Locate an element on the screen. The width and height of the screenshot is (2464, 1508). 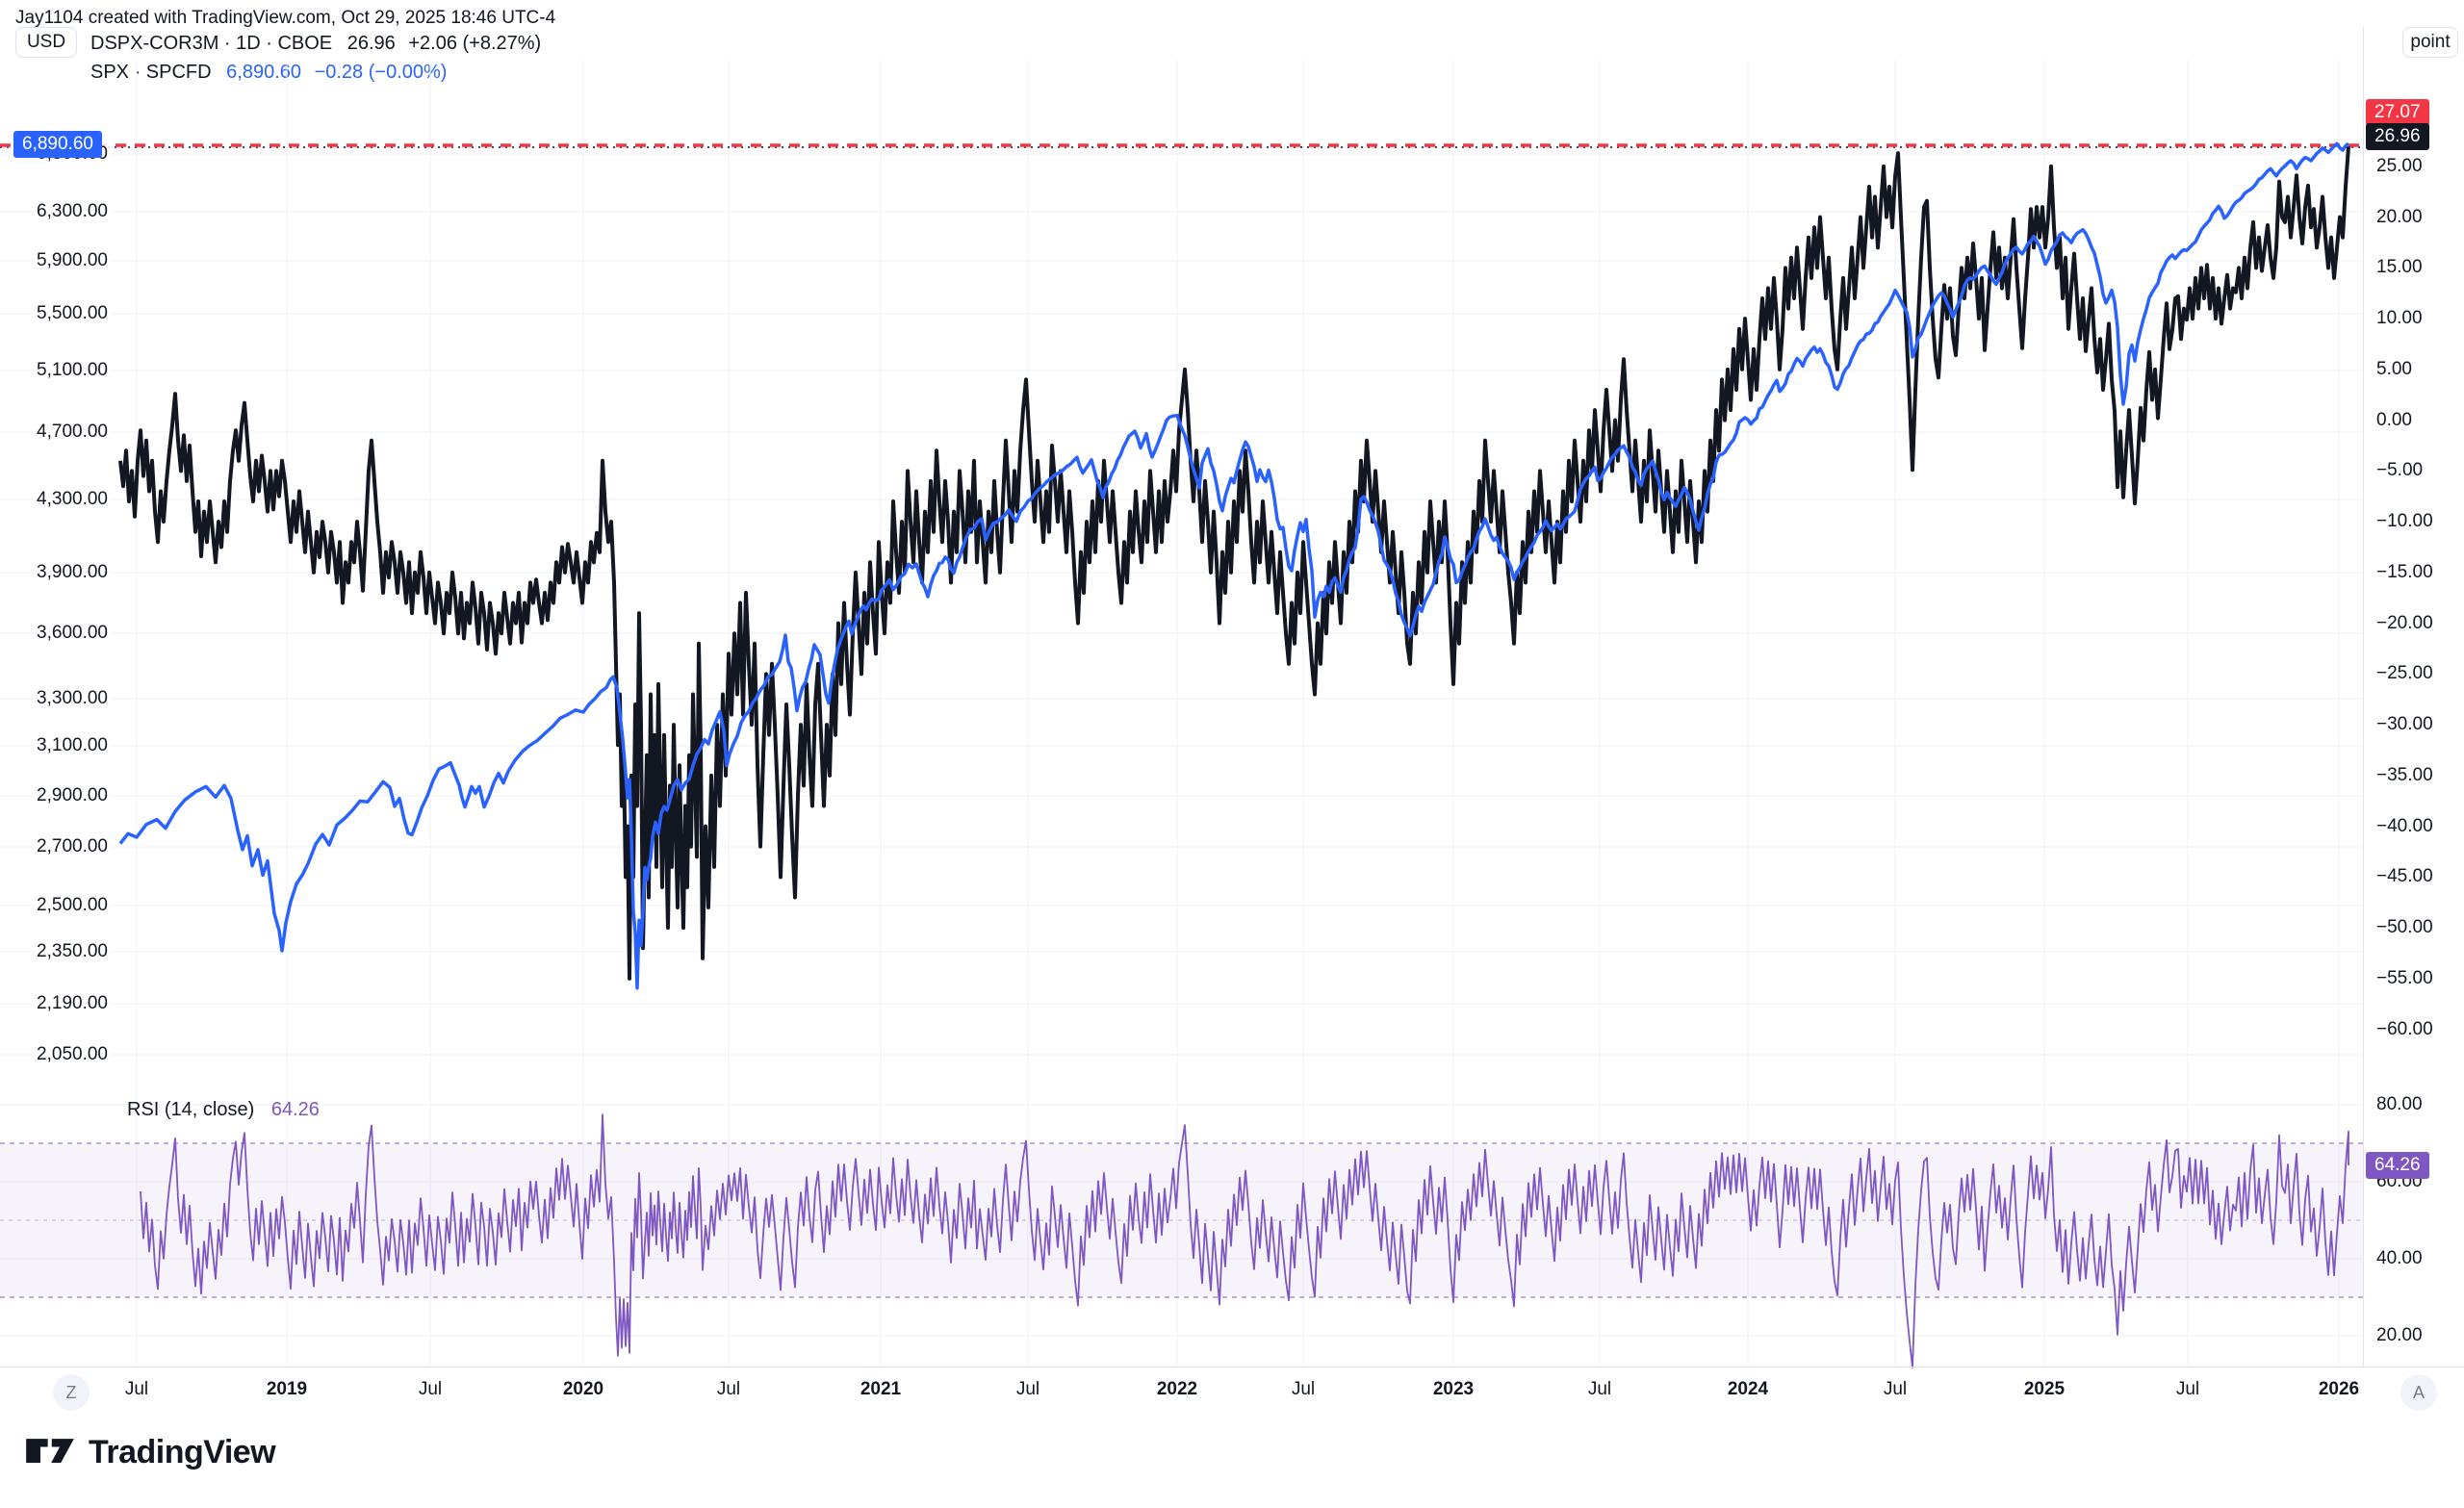
right-axis-label: −60.00 is located at coordinates (2405, 1029).